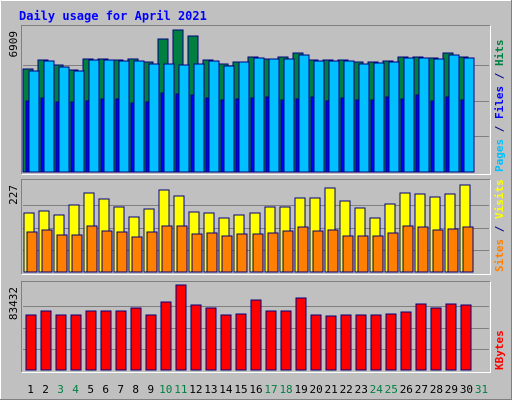 This screenshot has width=512, height=400. I want to click on x-tick-label-28: 28, so click(436, 389).